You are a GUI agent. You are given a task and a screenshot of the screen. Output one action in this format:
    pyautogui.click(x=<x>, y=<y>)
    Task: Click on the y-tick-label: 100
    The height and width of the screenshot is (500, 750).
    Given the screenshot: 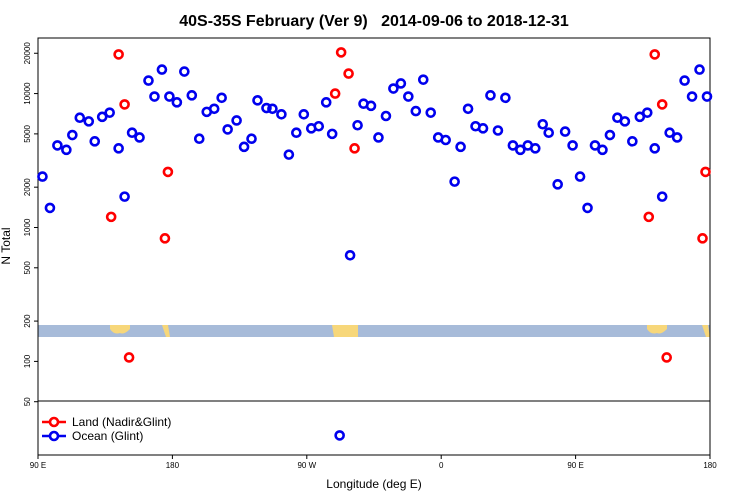 What is the action you would take?
    pyautogui.click(x=27, y=361)
    